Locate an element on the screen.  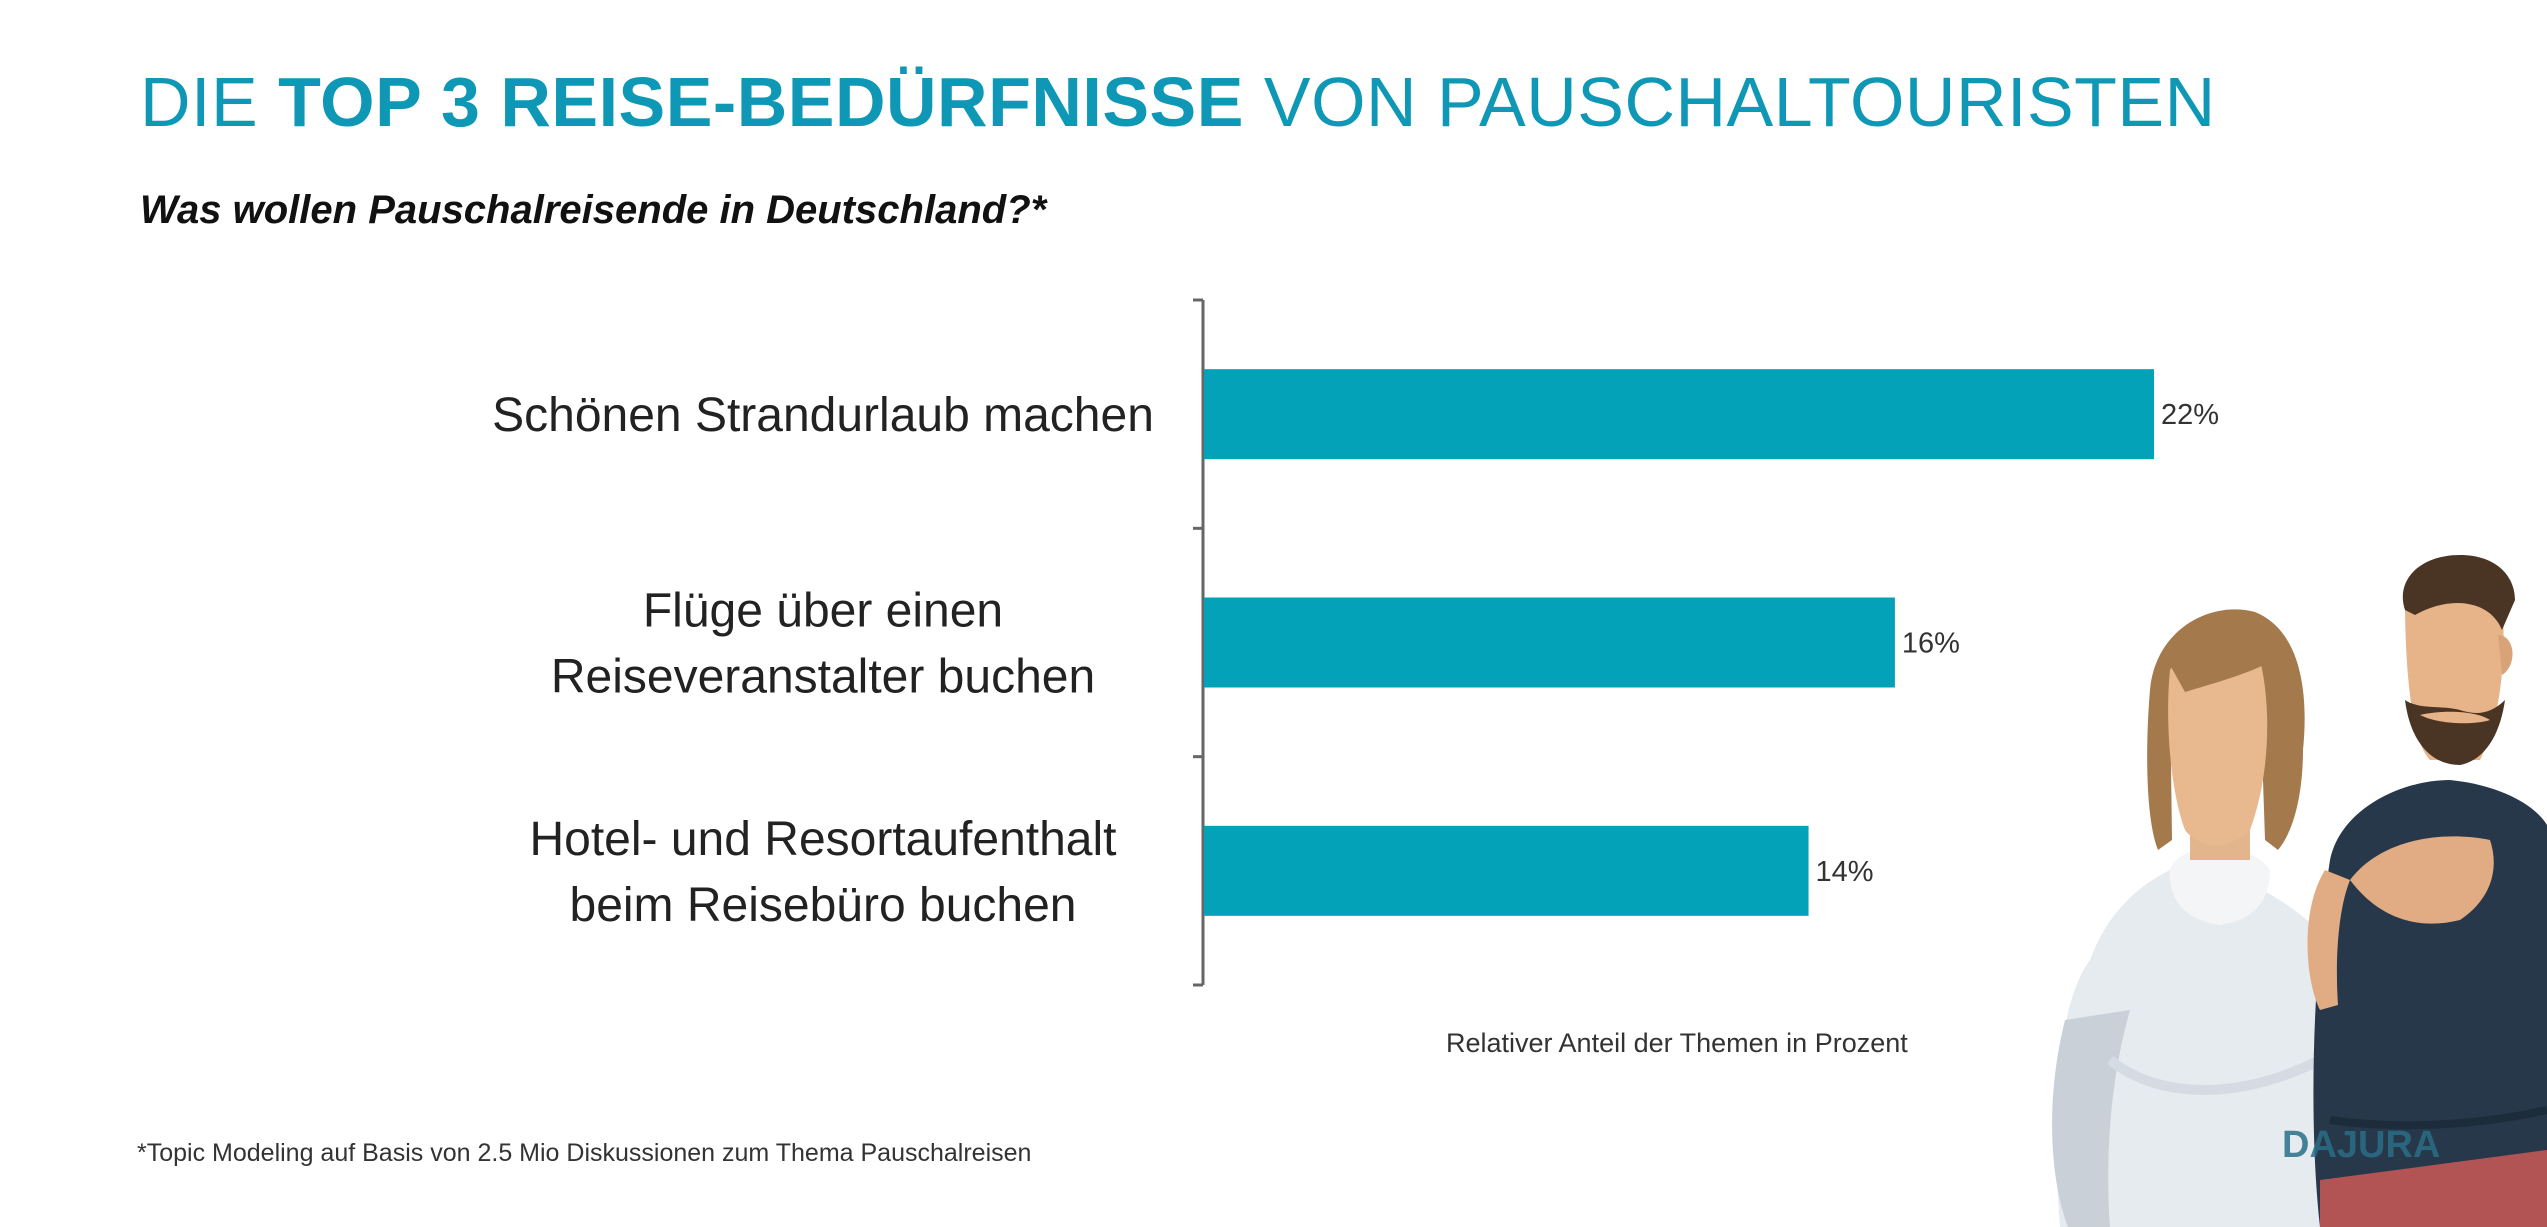
value-label: 14% is located at coordinates (1845, 872).